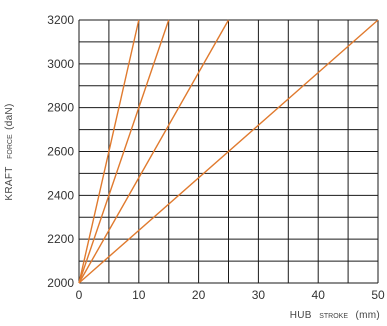  I want to click on x-tick-label: 20, so click(199, 295).